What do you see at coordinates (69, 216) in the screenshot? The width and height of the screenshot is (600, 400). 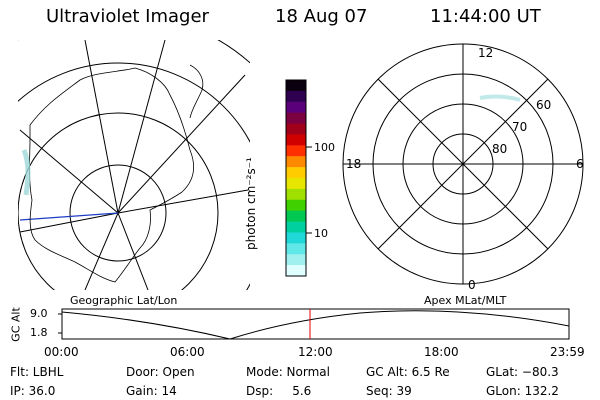 I see `terminator-line` at bounding box center [69, 216].